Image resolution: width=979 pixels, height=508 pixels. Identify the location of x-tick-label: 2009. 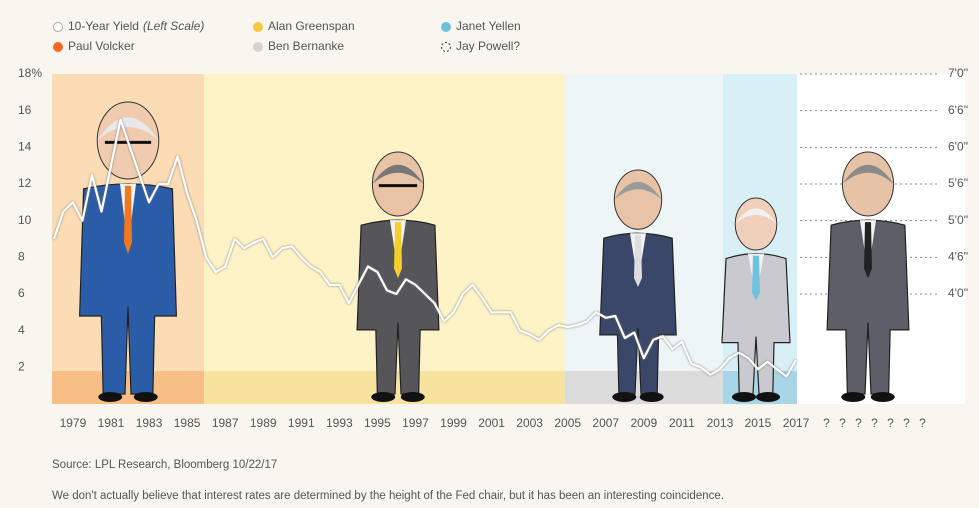
(643, 423).